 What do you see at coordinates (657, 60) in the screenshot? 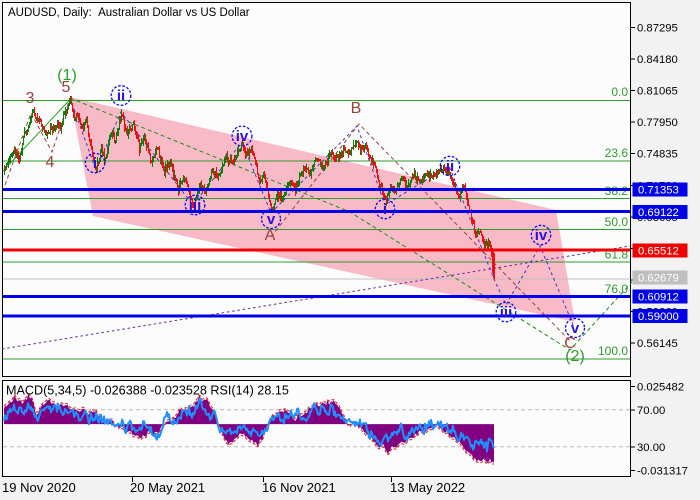
I see `svg-text: 0.84180` at bounding box center [657, 60].